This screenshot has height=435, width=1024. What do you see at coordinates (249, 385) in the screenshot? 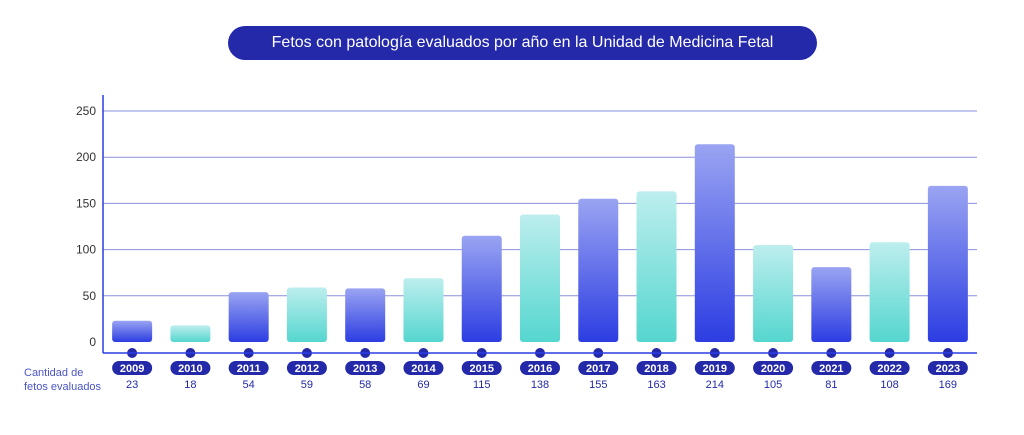
I see `data-label: 54` at bounding box center [249, 385].